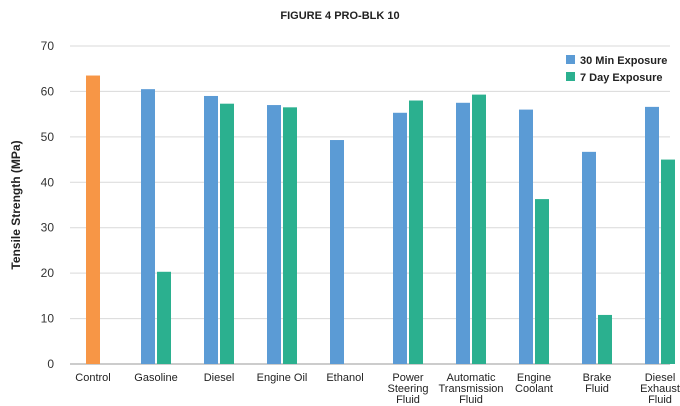  Describe the element at coordinates (48, 137) in the screenshot. I see `y-tick-label: 50` at that location.